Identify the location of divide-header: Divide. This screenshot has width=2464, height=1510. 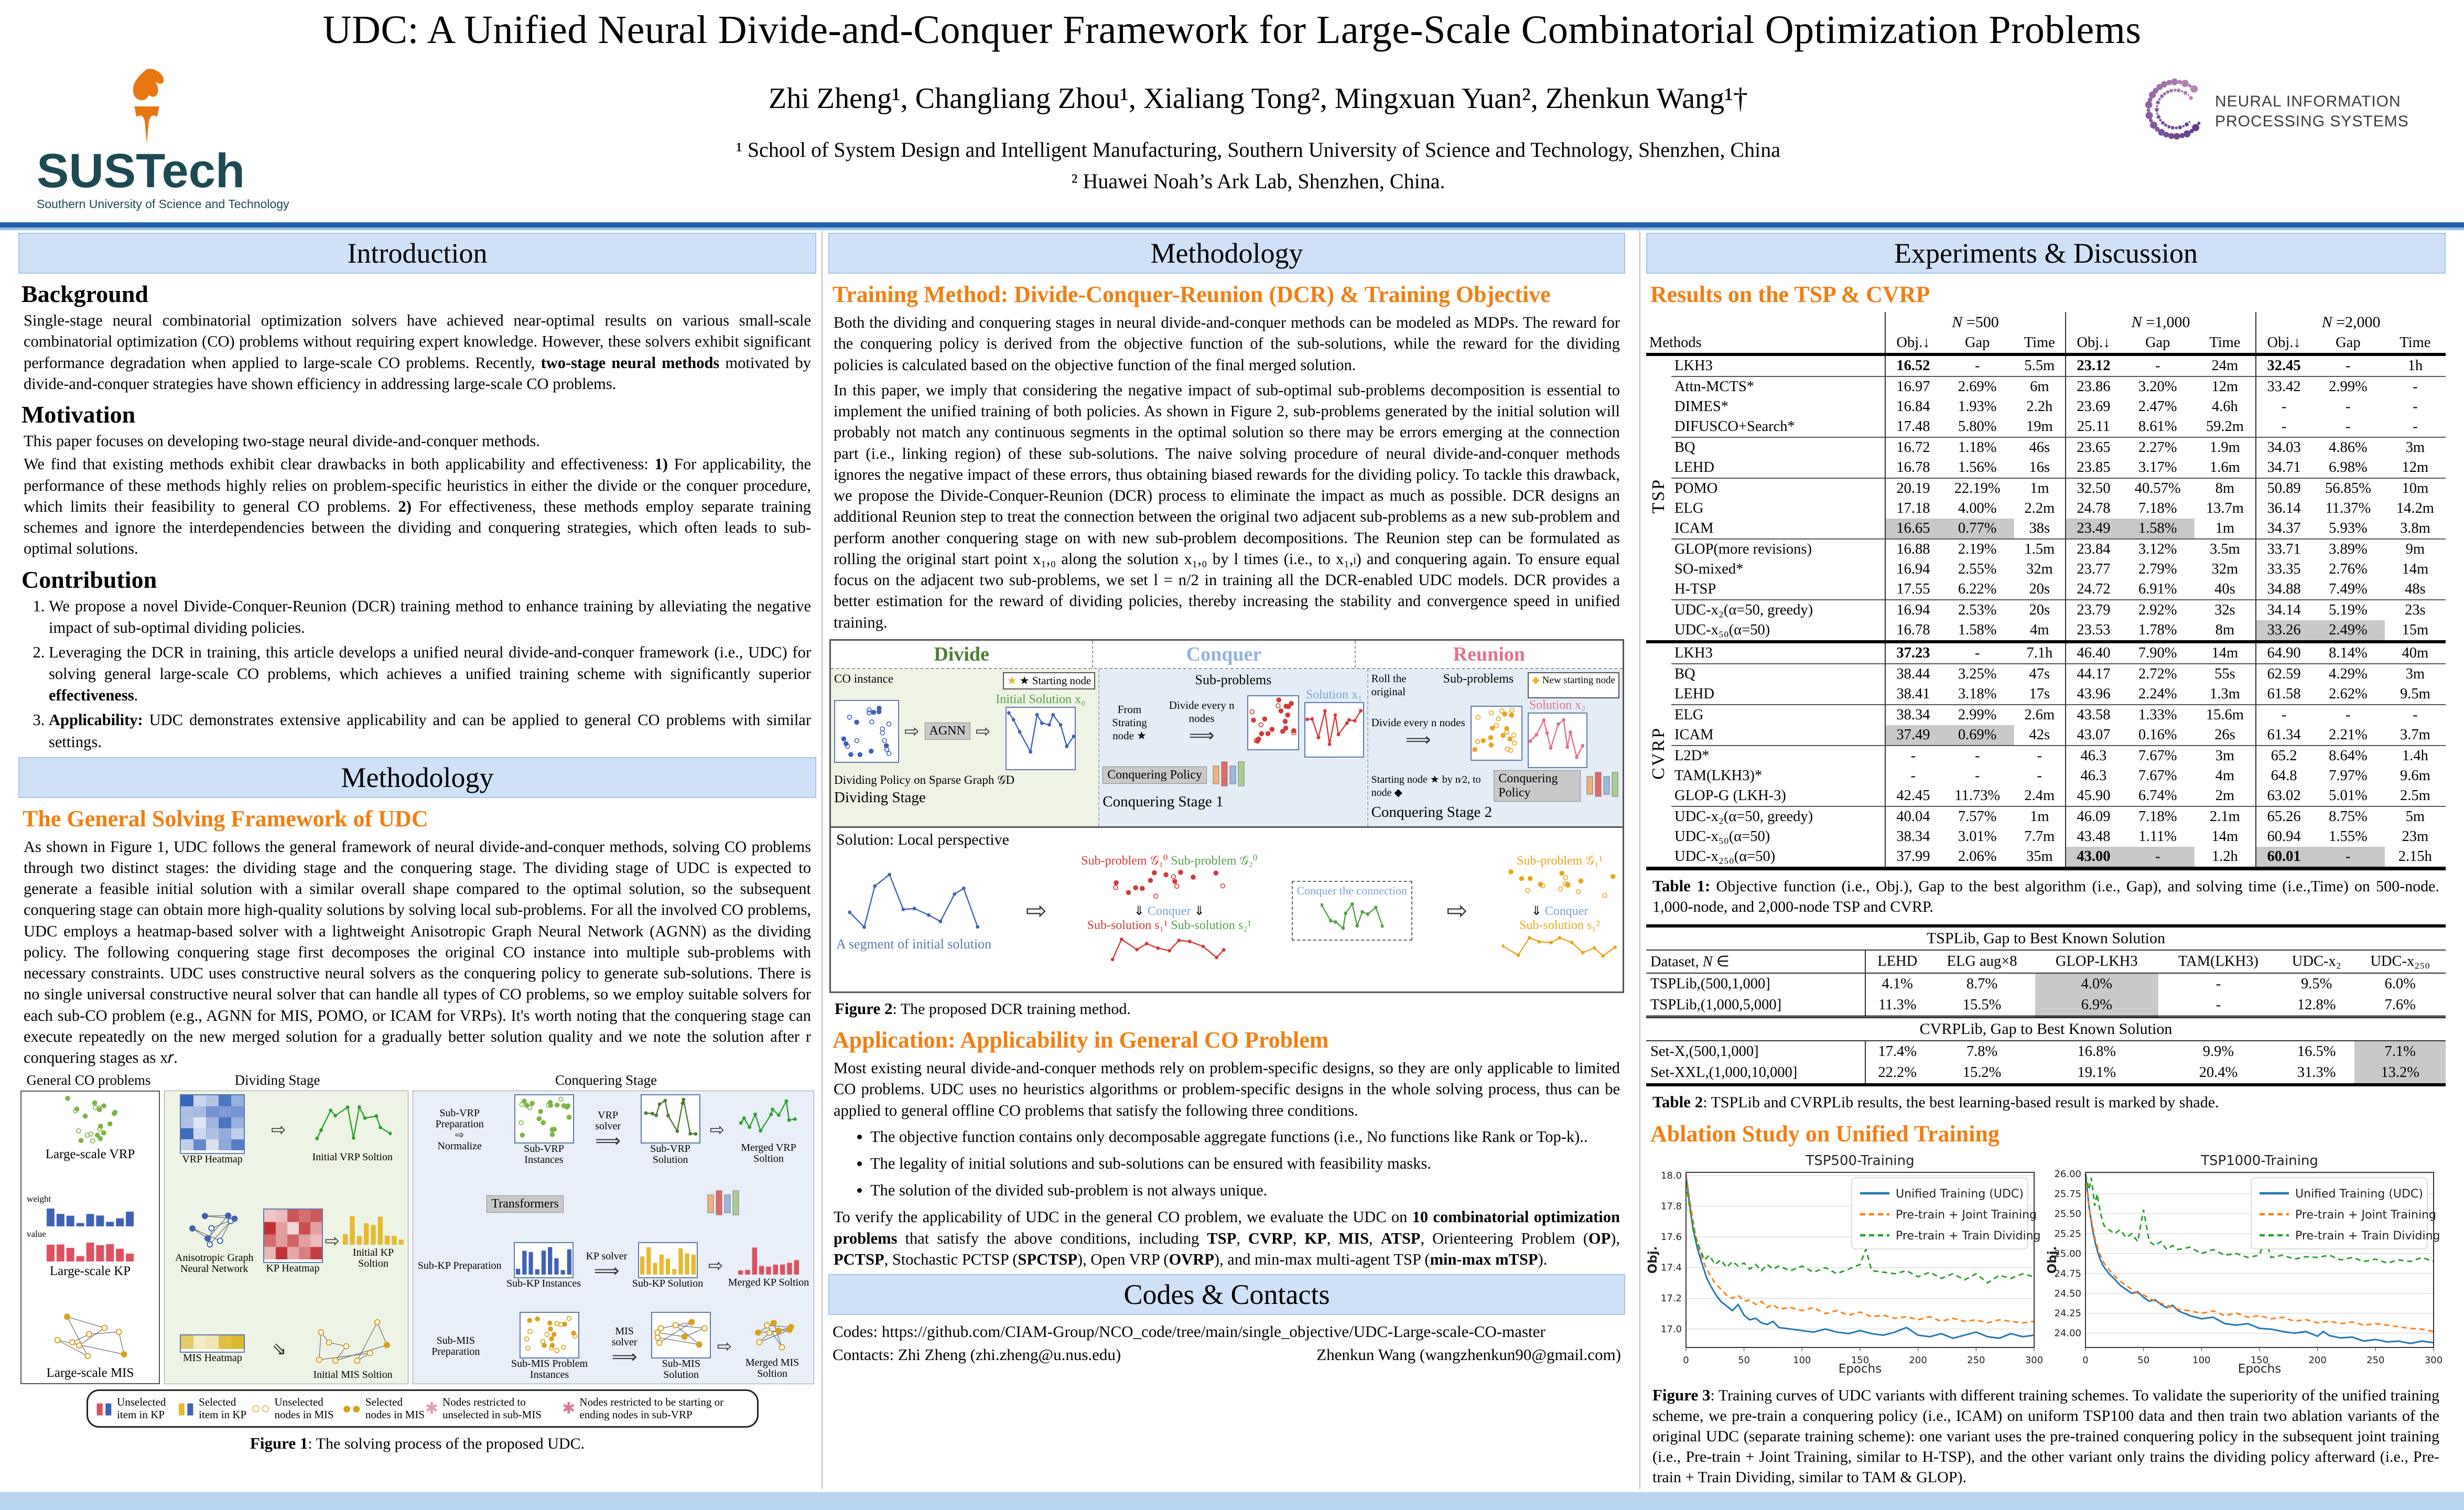
(961, 654).